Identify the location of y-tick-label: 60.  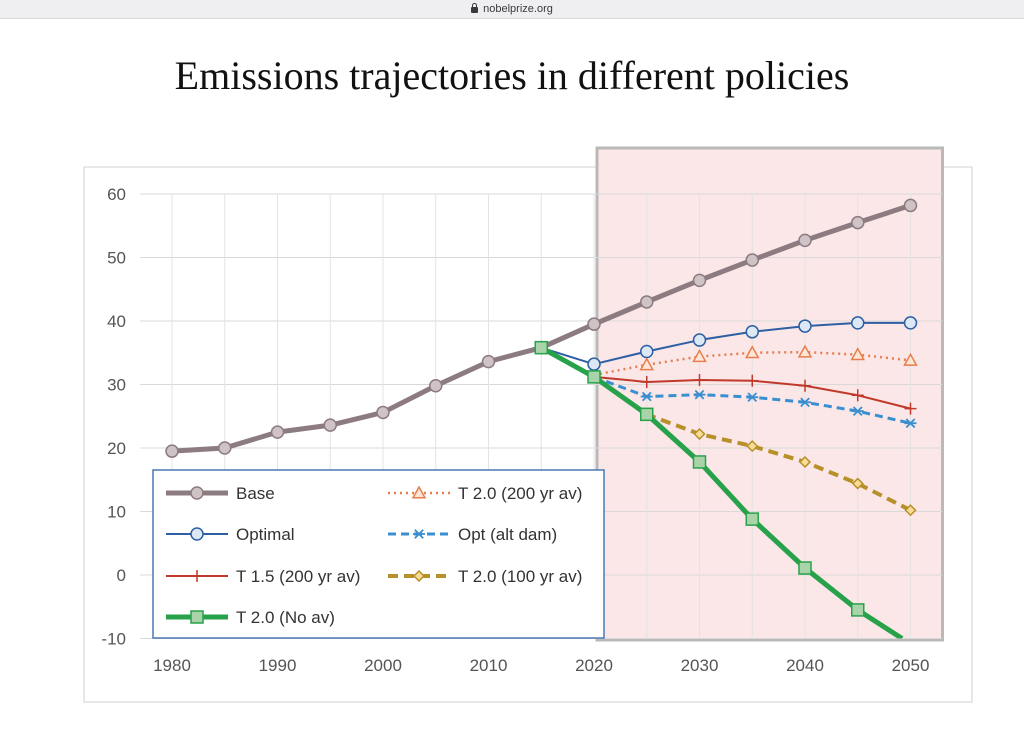
(116, 194).